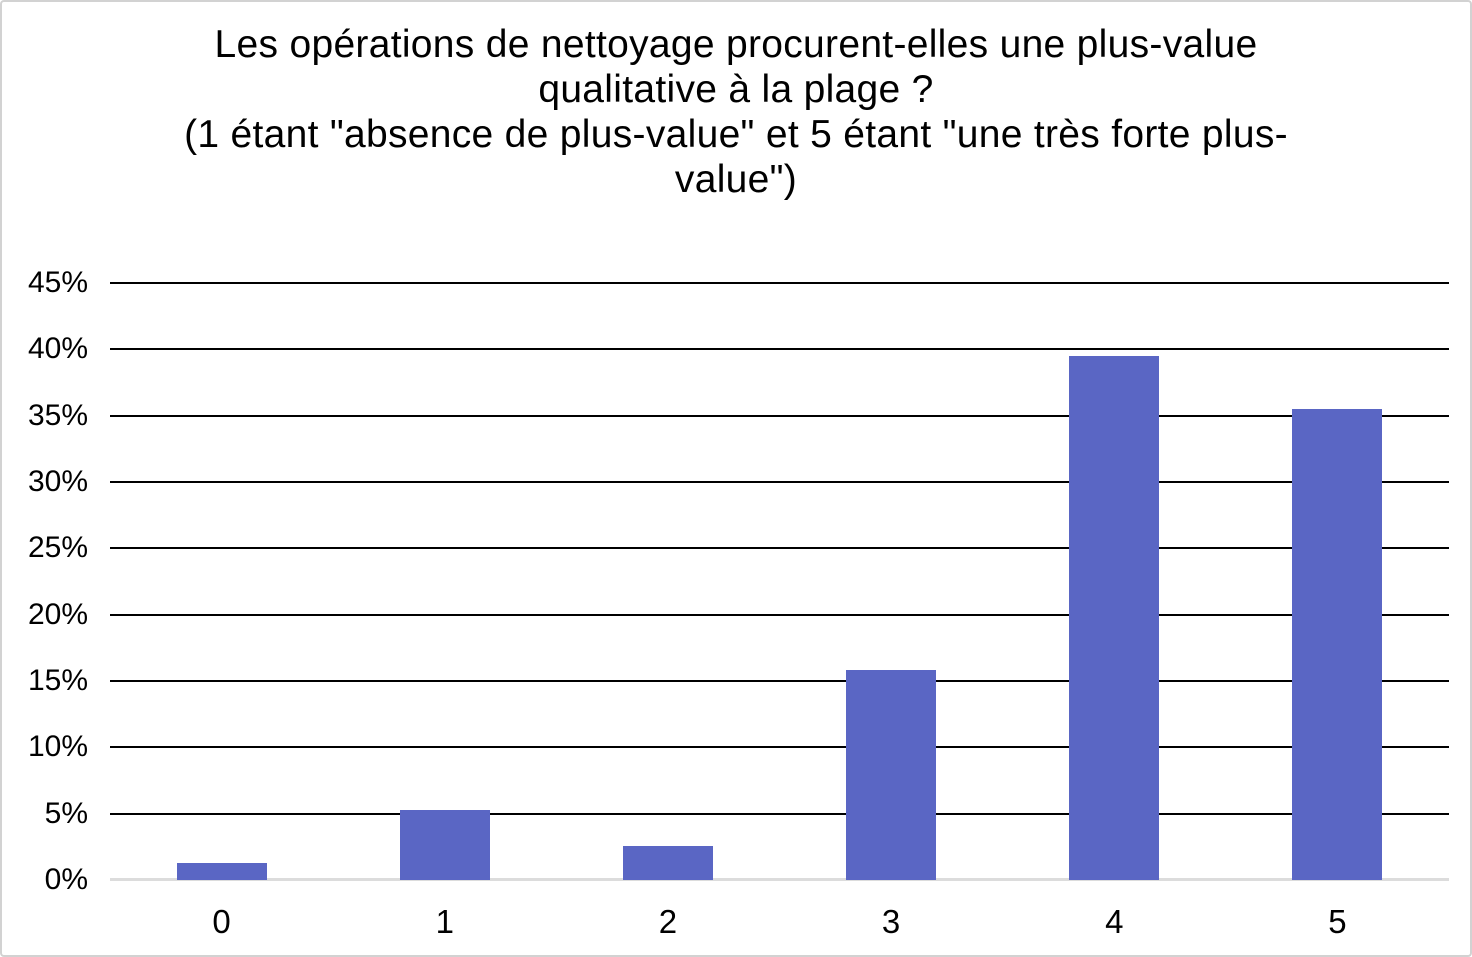  I want to click on x-tick-label-2: 2, so click(668, 921).